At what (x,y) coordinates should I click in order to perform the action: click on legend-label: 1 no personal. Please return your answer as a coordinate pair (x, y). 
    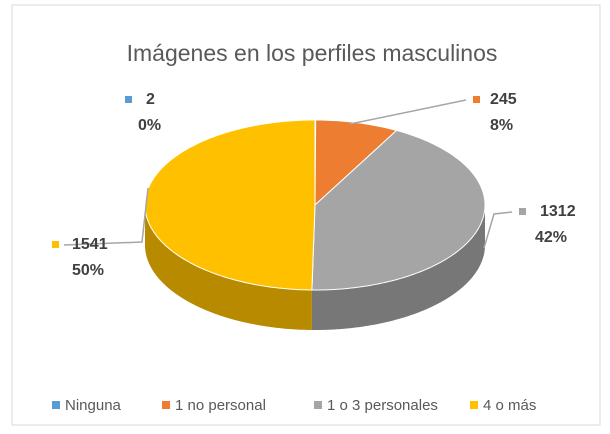
    Looking at the image, I should click on (220, 405).